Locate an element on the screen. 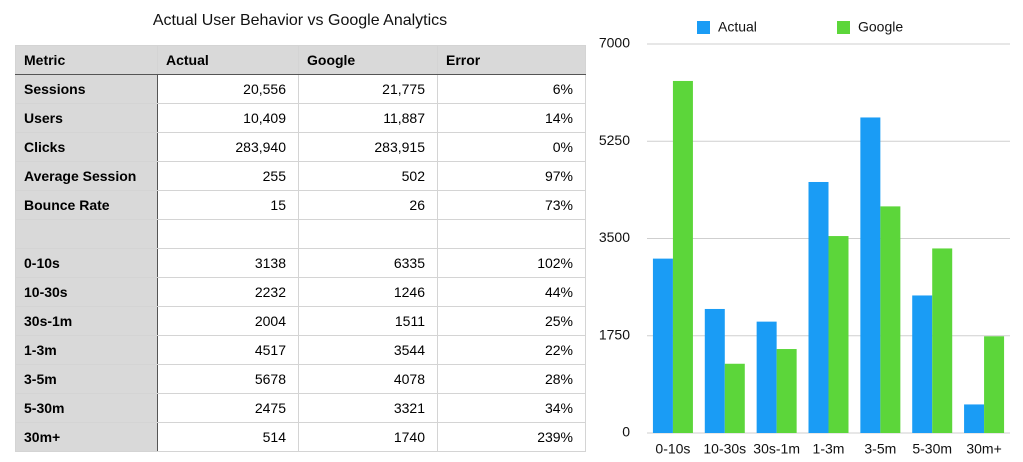 The width and height of the screenshot is (1023, 462). metric-cell: 10-30s is located at coordinates (86, 292).